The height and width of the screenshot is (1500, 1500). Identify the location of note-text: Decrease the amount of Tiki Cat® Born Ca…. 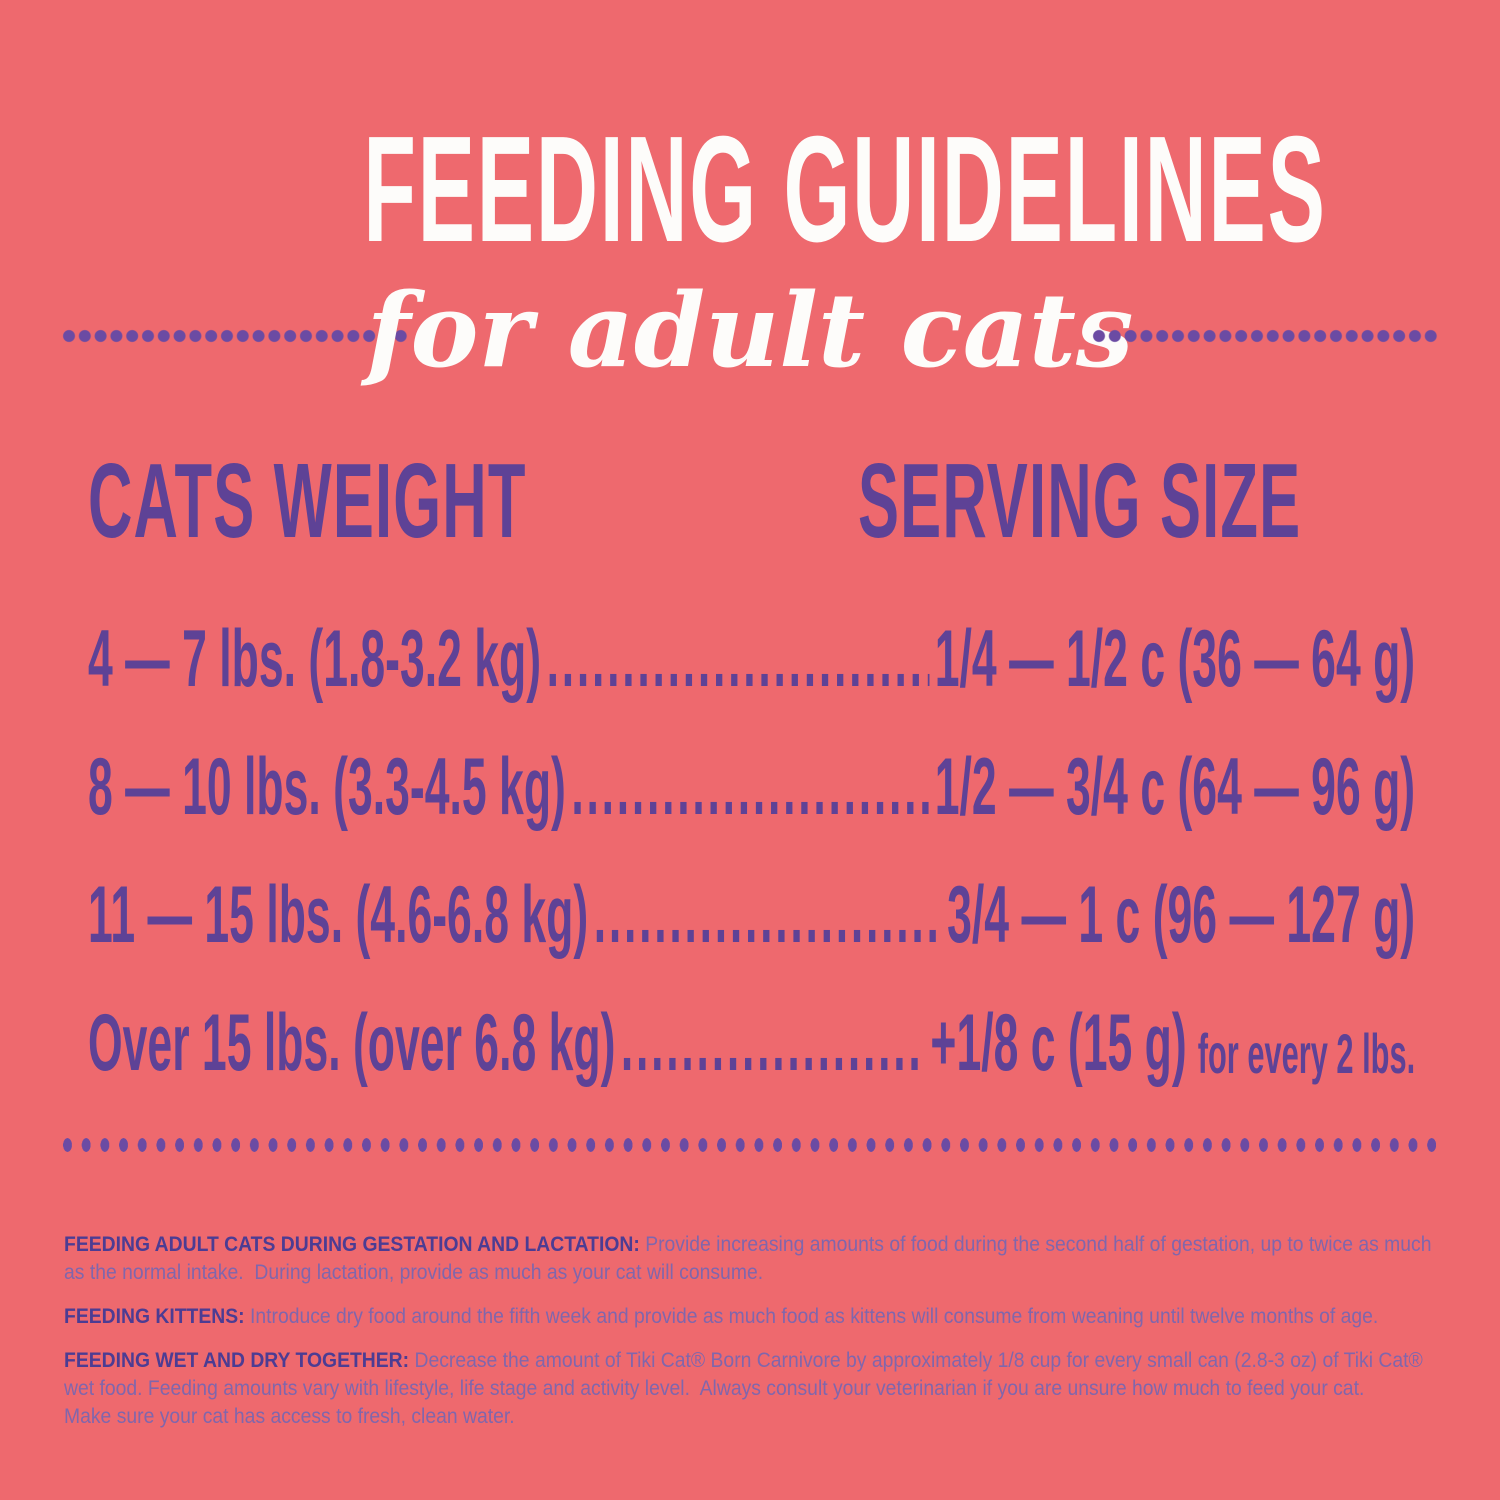
(746, 1374).